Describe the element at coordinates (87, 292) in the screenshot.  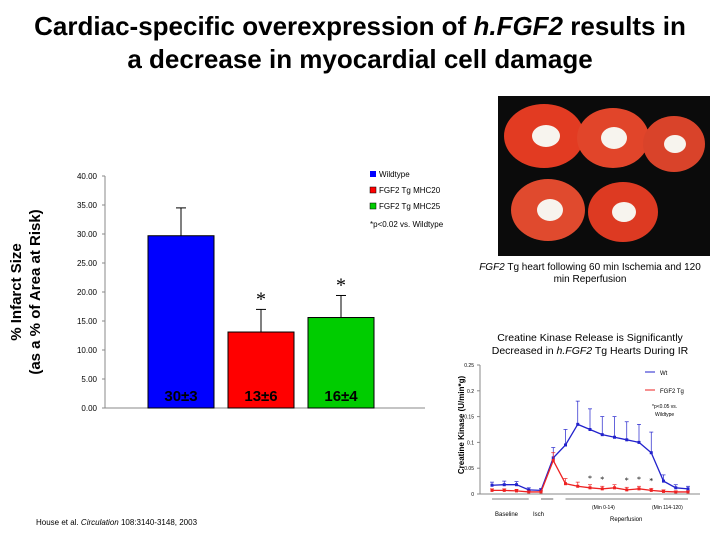
I see `infarct-tick-label: 20.00` at that location.